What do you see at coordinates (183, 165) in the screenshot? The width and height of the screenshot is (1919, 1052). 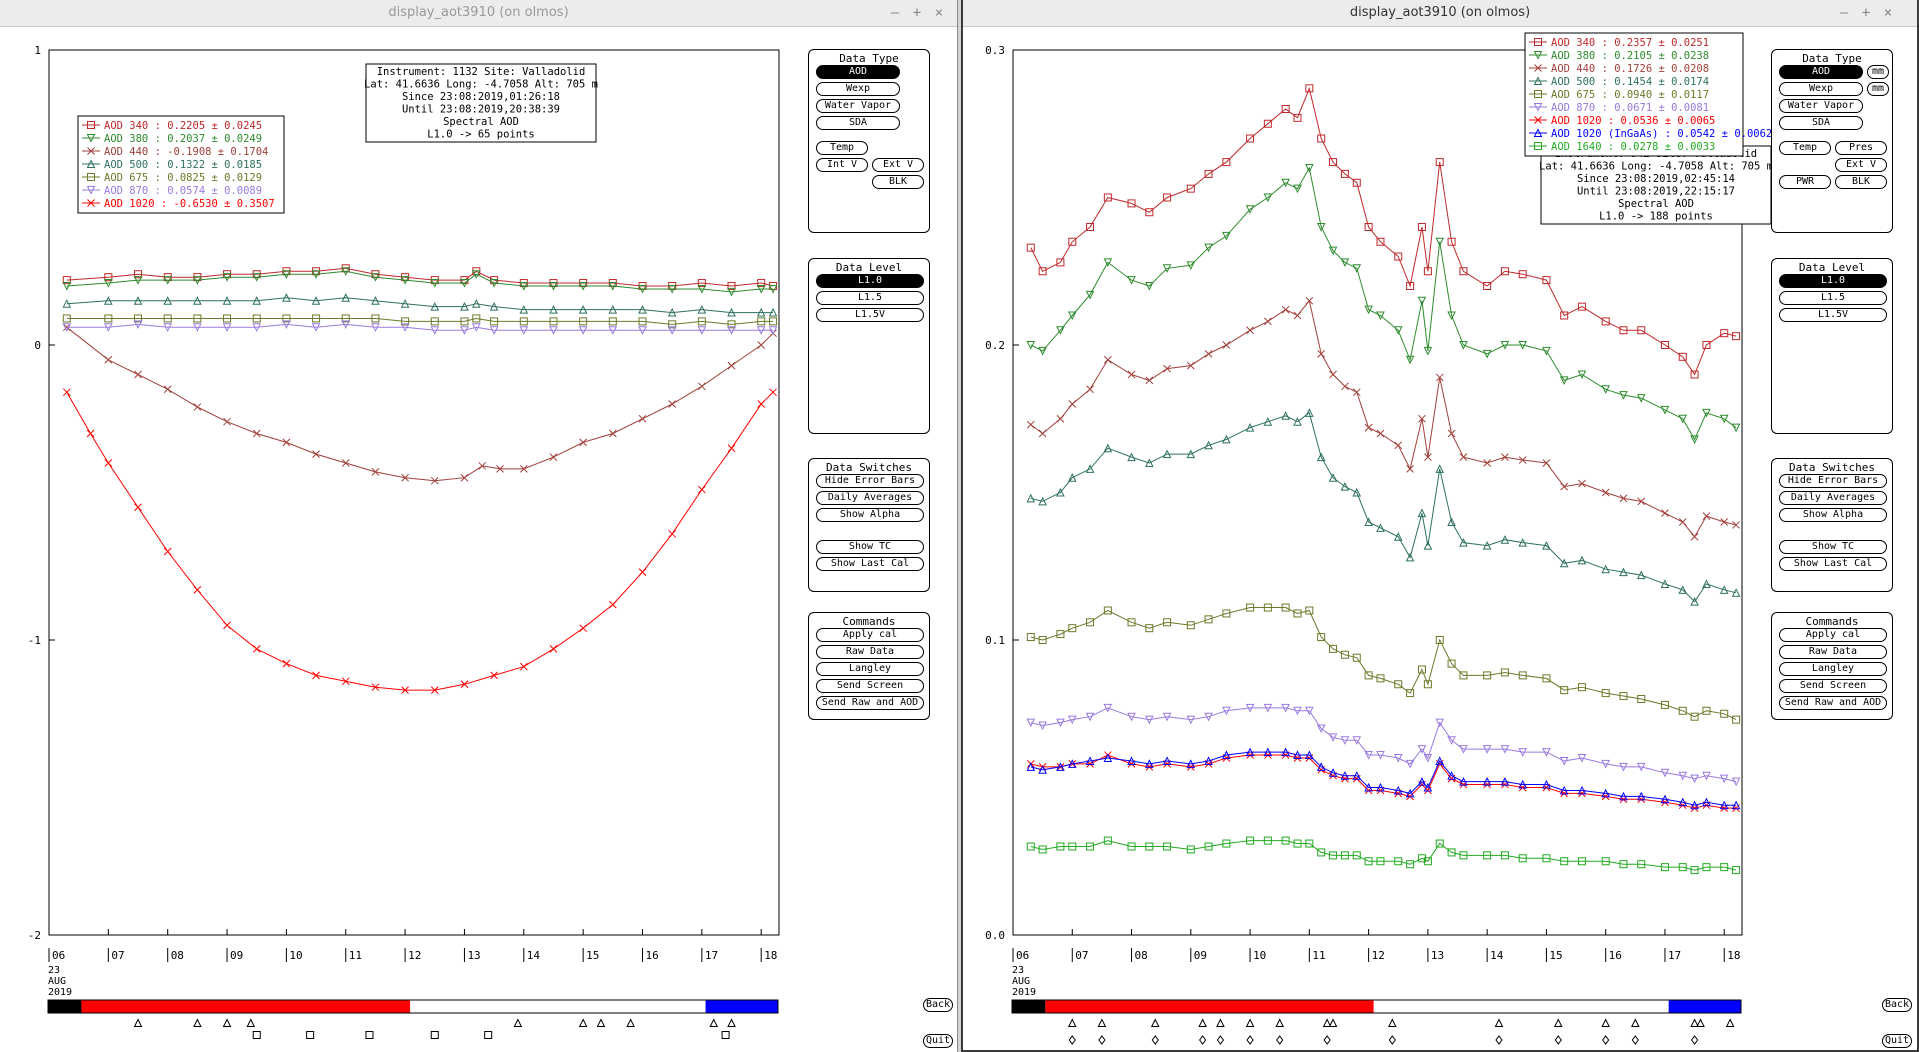 I see `legend-label: AOD 500 : 0.1322 ± 0.0185` at bounding box center [183, 165].